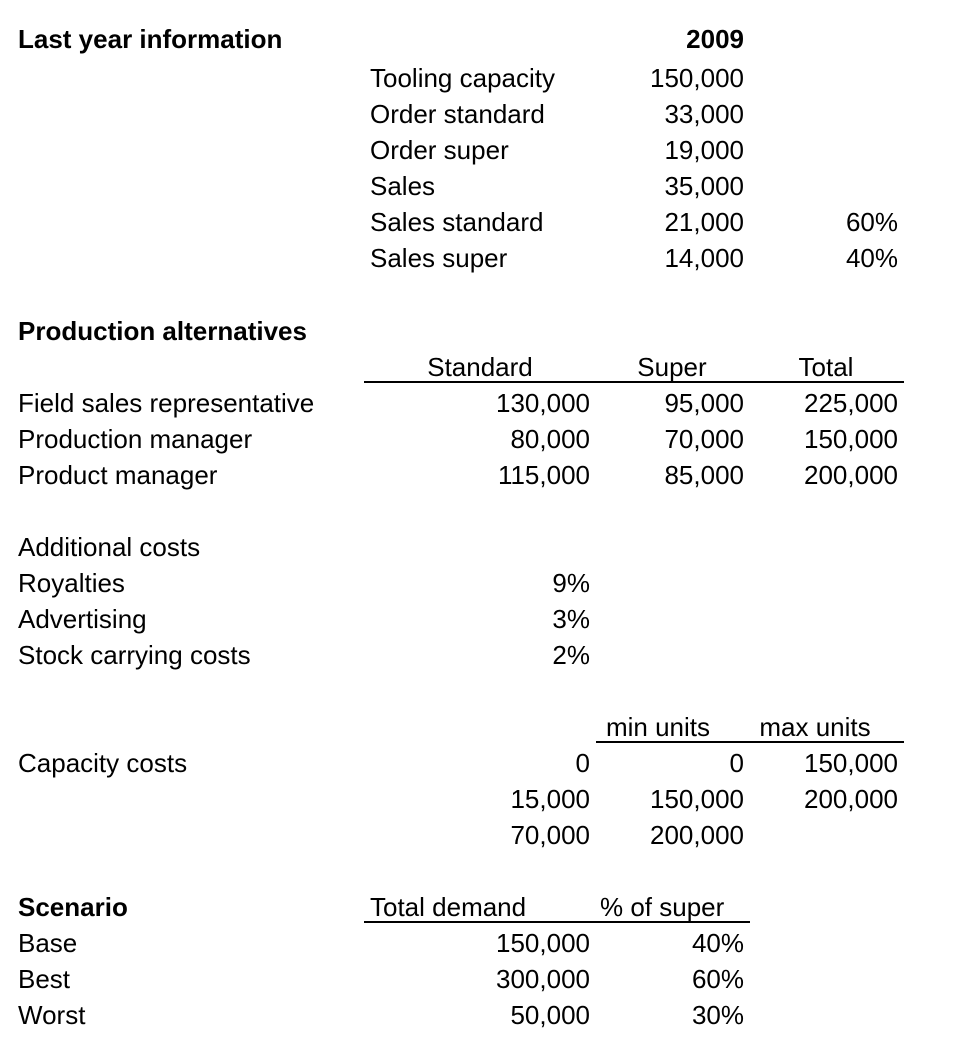  What do you see at coordinates (109, 547) in the screenshot?
I see `additional-heading: Additional costs` at bounding box center [109, 547].